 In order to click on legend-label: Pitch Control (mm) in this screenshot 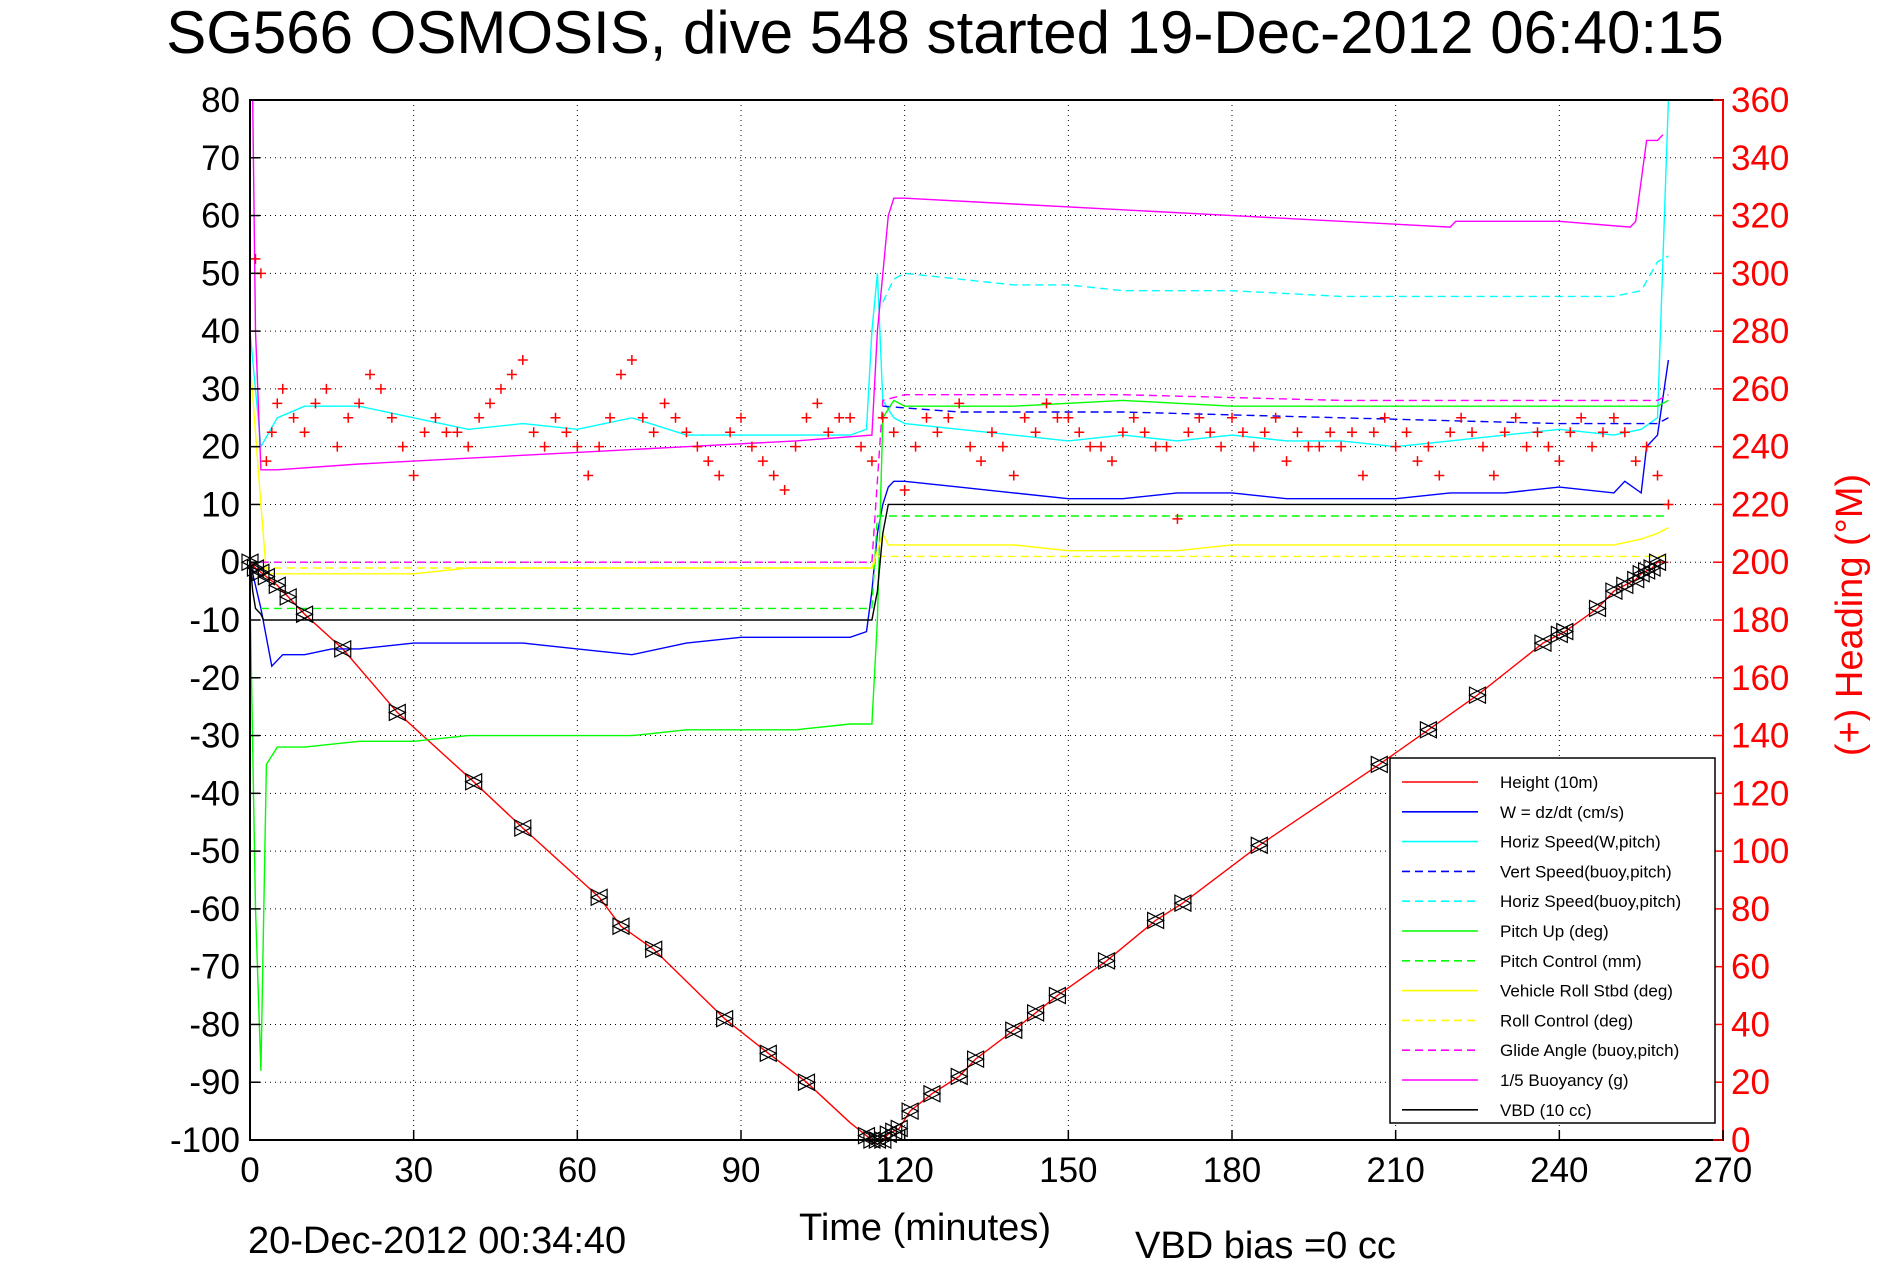, I will do `click(1571, 961)`.